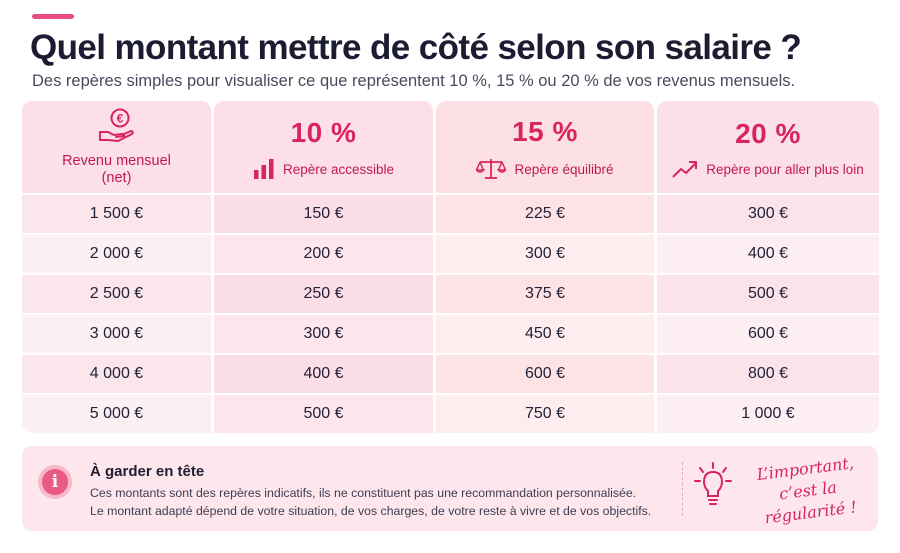  What do you see at coordinates (685, 169) in the screenshot?
I see `trend-up-icon` at bounding box center [685, 169].